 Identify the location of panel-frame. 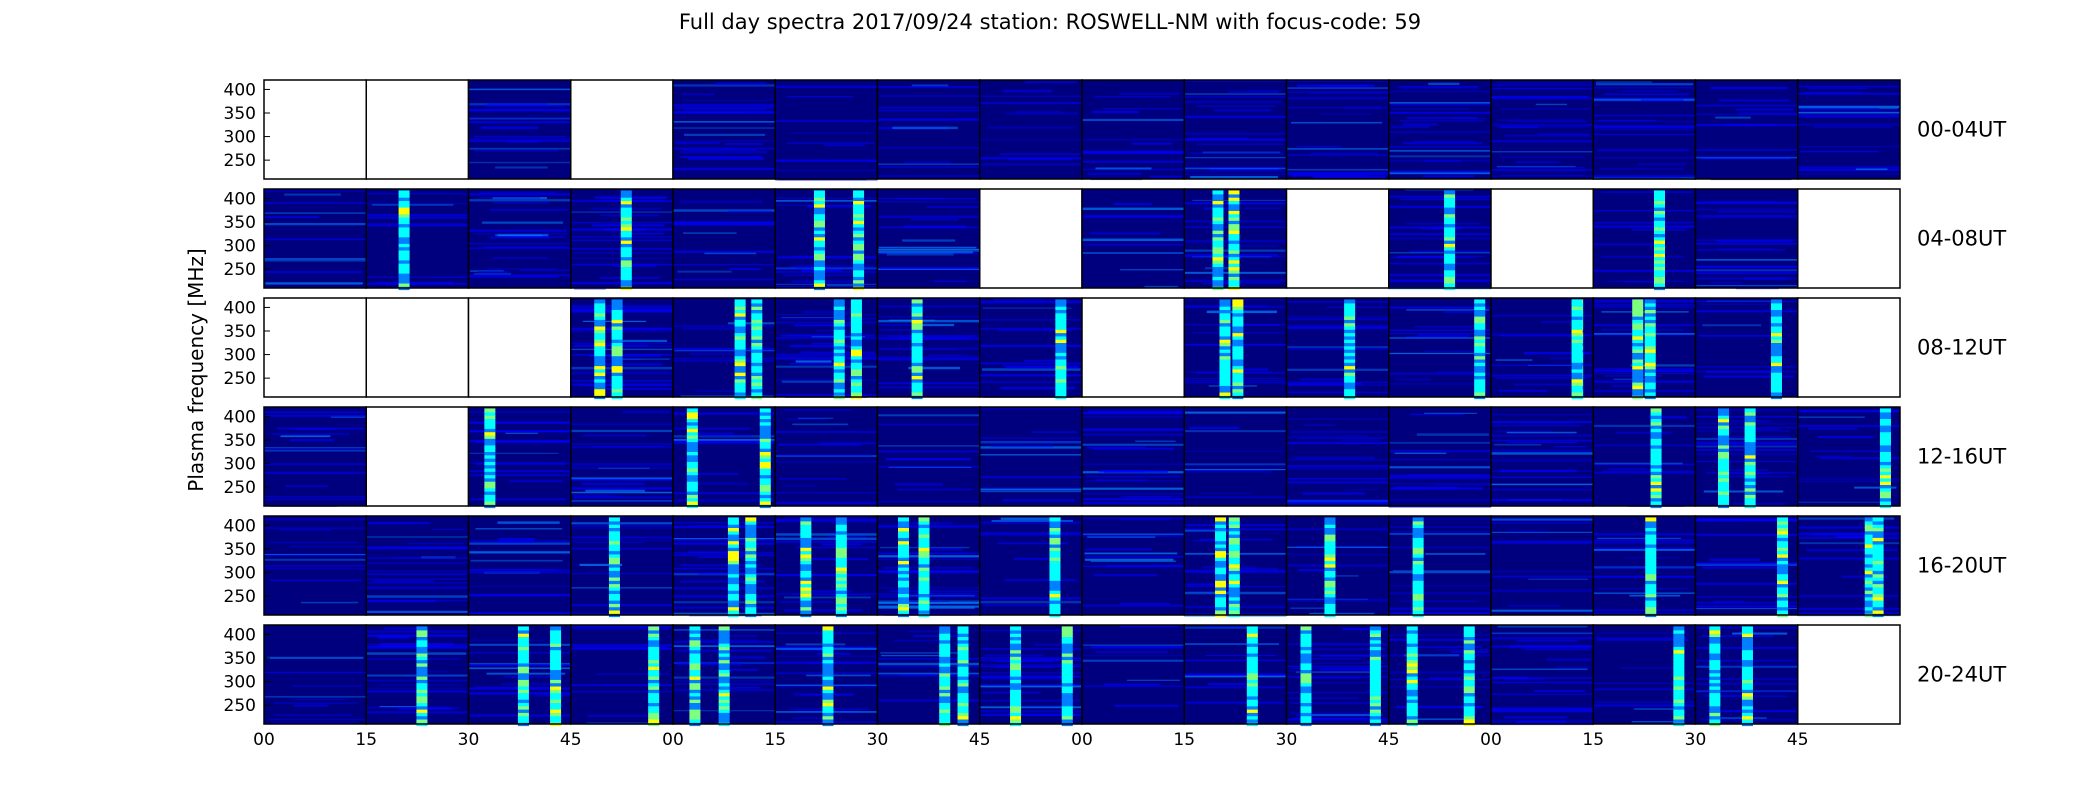
(1849, 238).